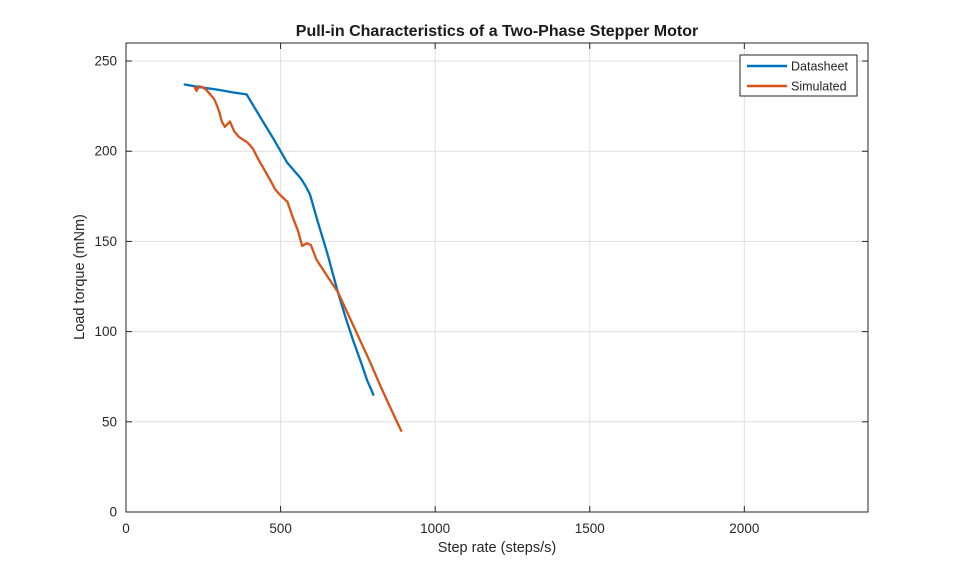 This screenshot has width=959, height=577. What do you see at coordinates (105, 151) in the screenshot?
I see `y-tick-label: 200` at bounding box center [105, 151].